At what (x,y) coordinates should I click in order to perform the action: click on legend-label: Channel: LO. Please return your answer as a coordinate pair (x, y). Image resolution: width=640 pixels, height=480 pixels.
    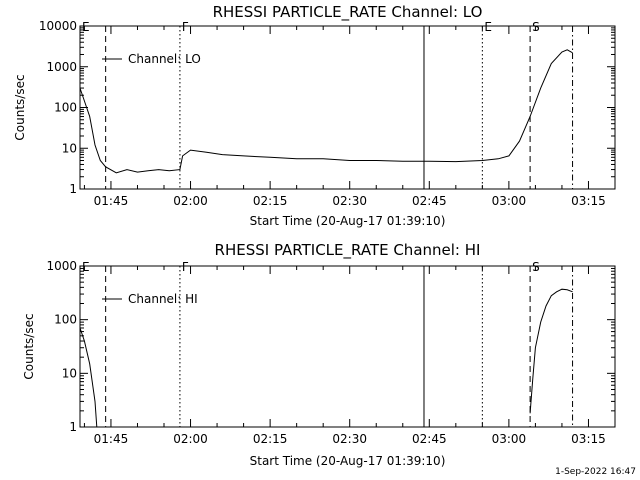
    Looking at the image, I should click on (164, 59).